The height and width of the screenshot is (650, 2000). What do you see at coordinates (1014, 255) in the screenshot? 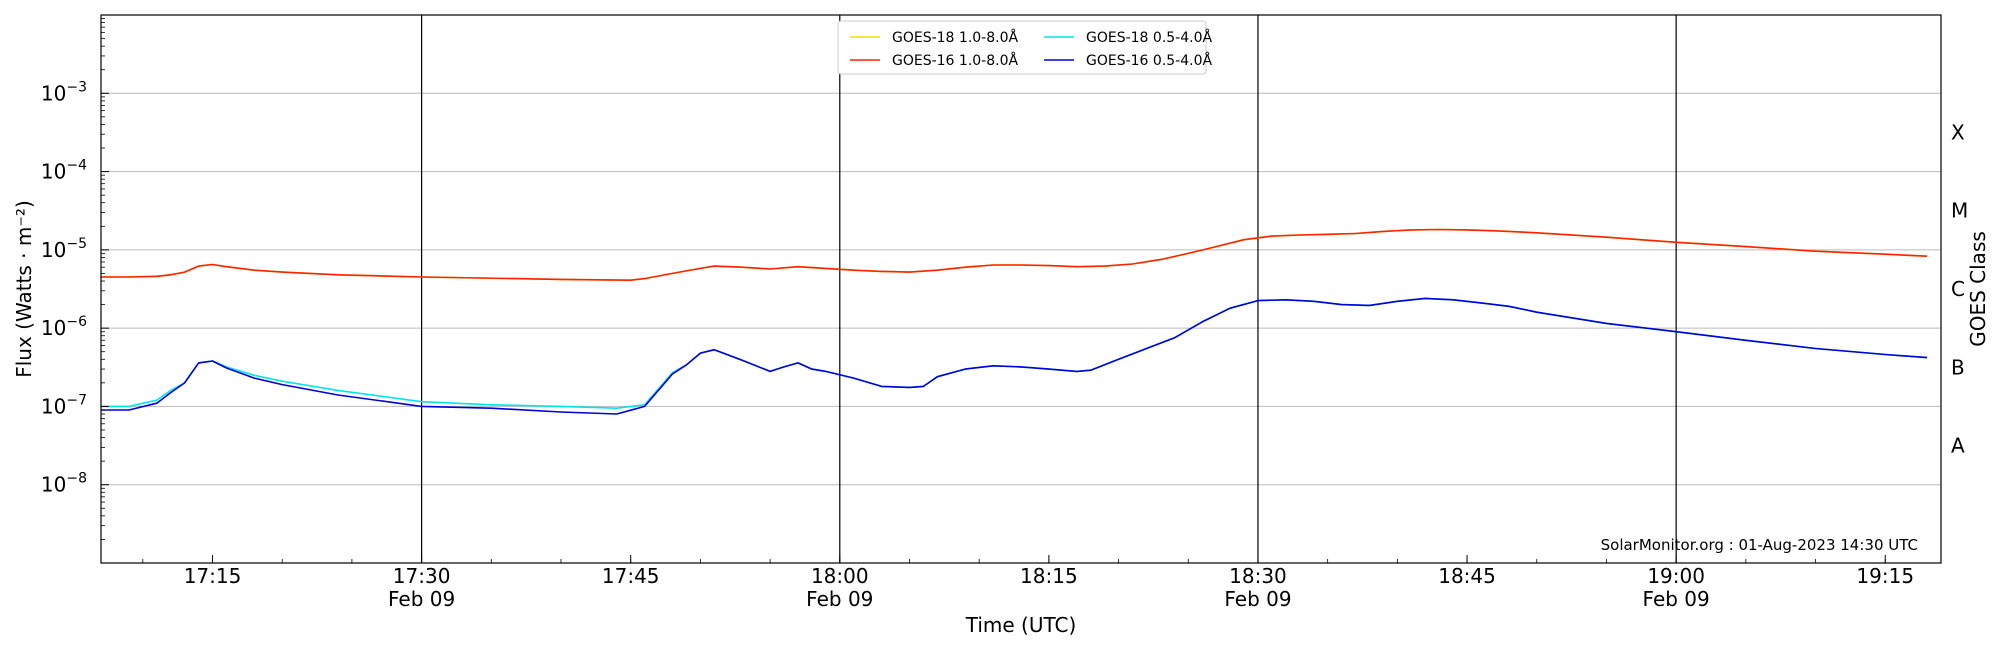
I see `series-line` at bounding box center [1014, 255].